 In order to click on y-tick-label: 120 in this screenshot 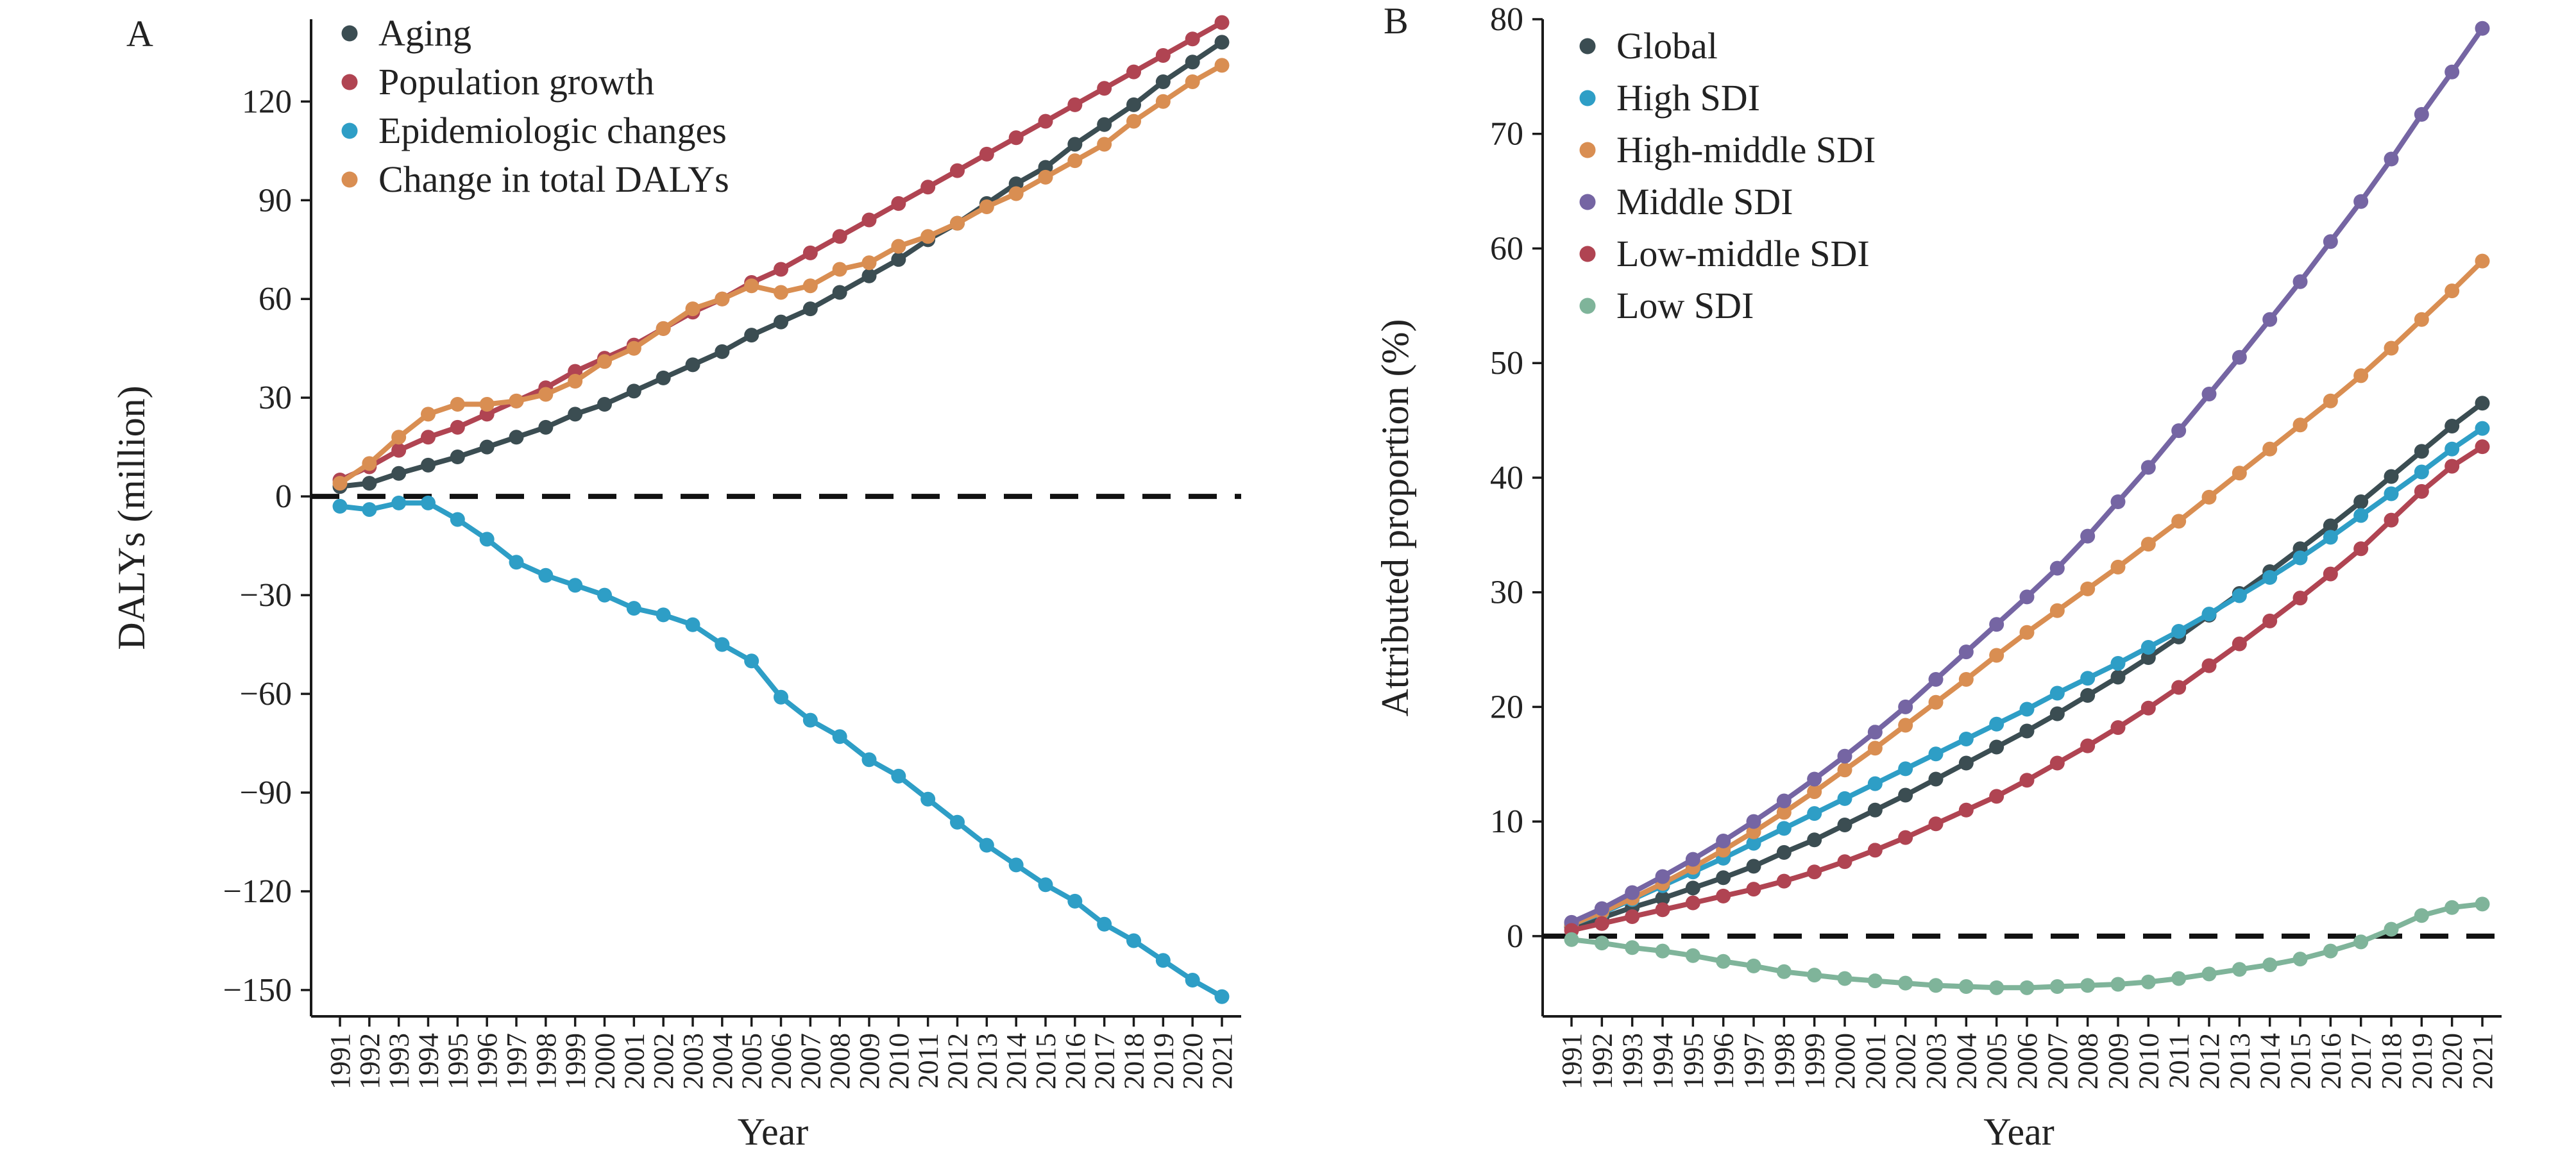, I will do `click(267, 101)`.